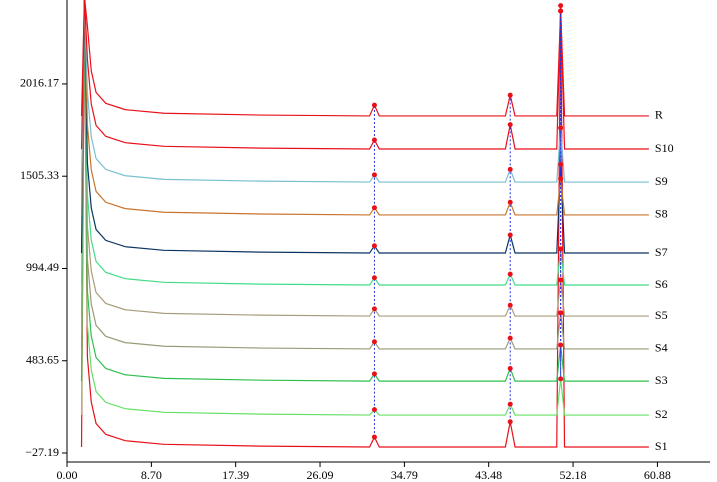 This screenshot has height=482, width=717. What do you see at coordinates (573, 475) in the screenshot?
I see `x-tick-label: 52.18` at bounding box center [573, 475].